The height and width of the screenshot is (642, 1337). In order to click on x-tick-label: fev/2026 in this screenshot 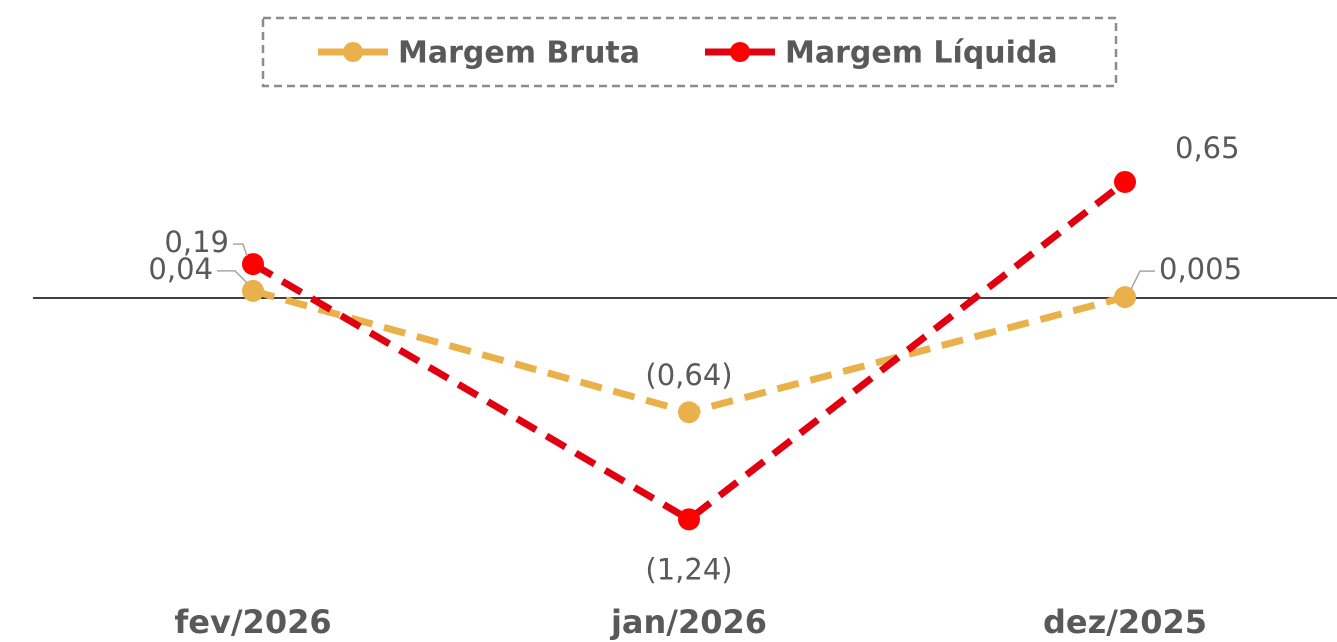, I will do `click(252, 622)`.